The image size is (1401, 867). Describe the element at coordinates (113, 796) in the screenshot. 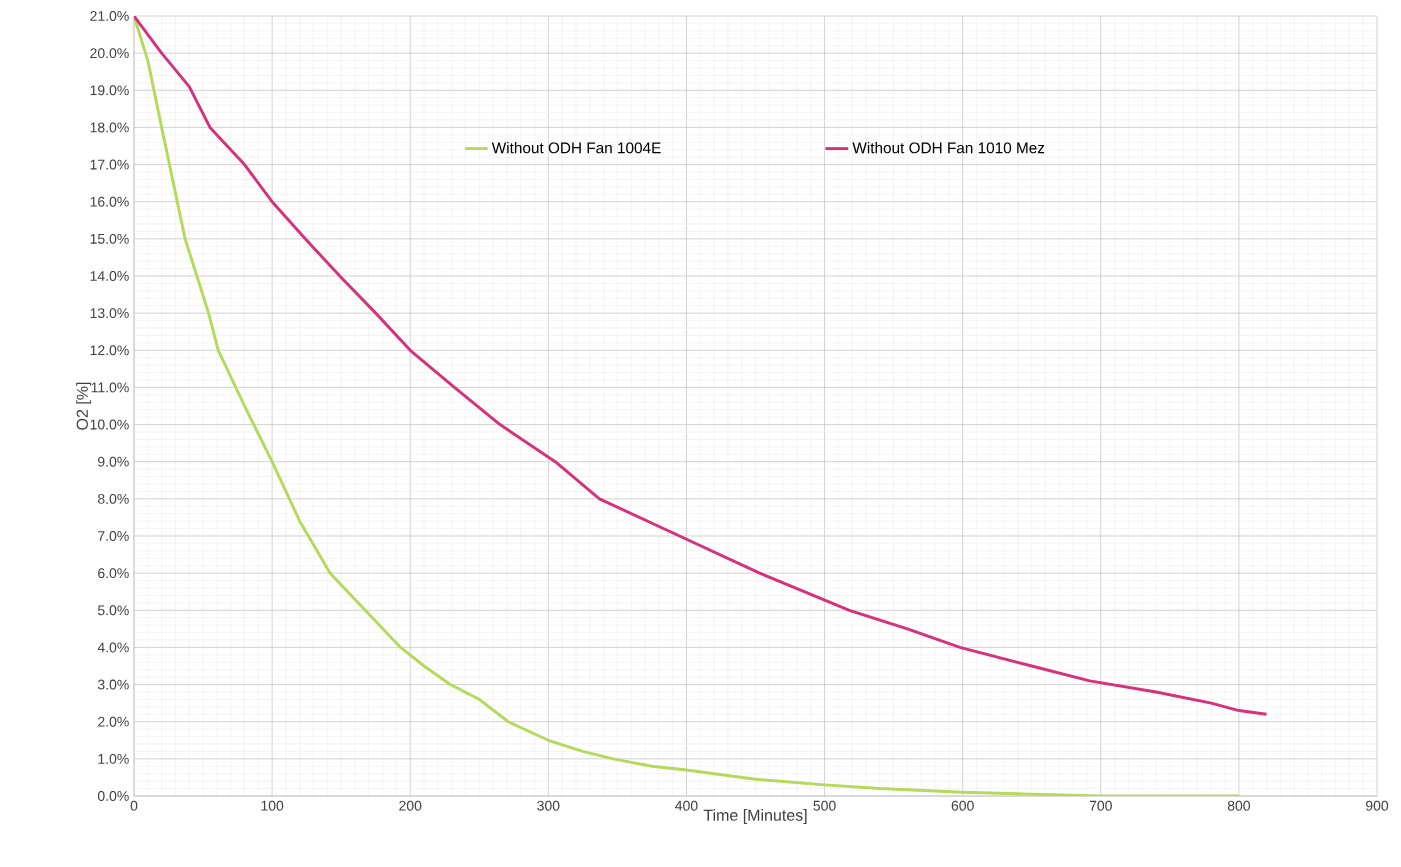

I see `y-tick-label: 0.0%` at that location.